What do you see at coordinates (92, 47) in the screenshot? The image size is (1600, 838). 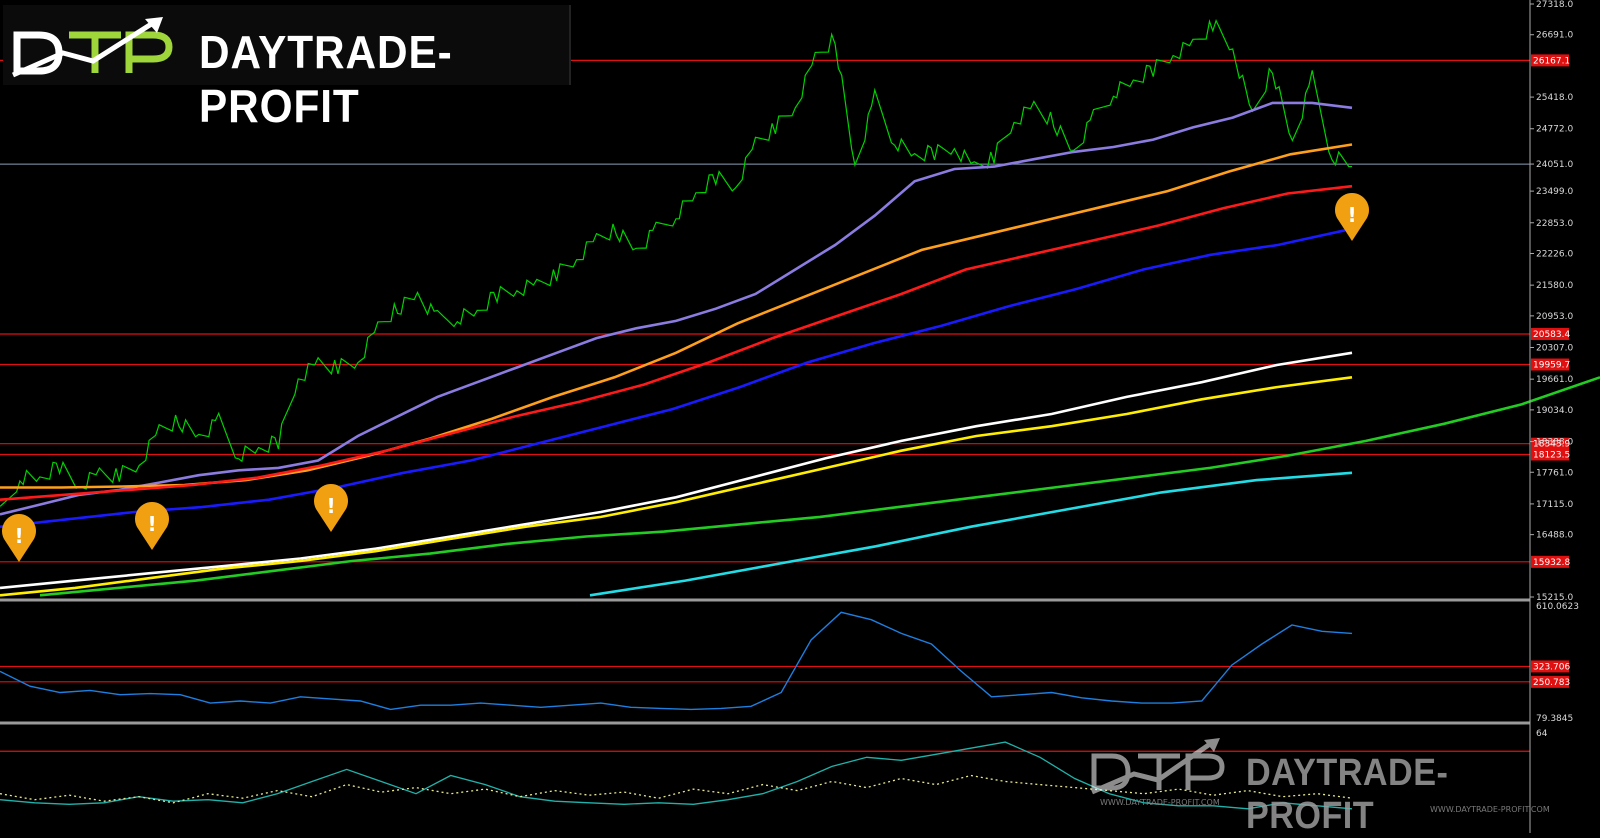 I see `dtp-logo-icon` at bounding box center [92, 47].